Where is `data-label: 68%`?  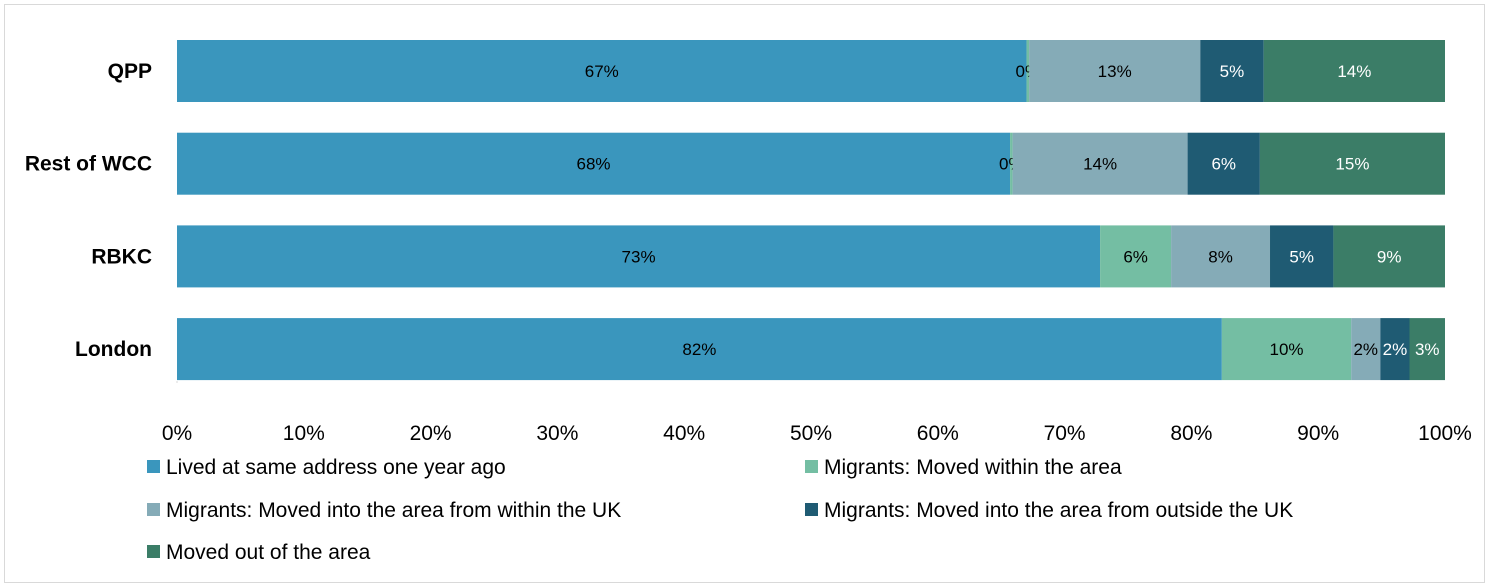
data-label: 68% is located at coordinates (594, 164).